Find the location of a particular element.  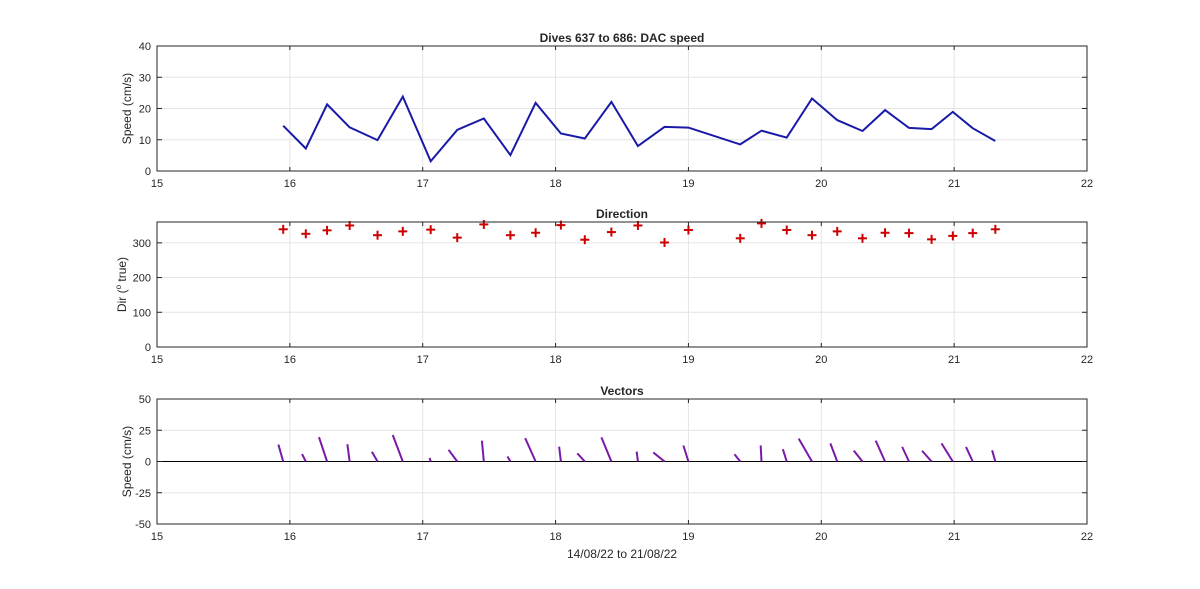

direction-ytick-label: 0 is located at coordinates (148, 348).